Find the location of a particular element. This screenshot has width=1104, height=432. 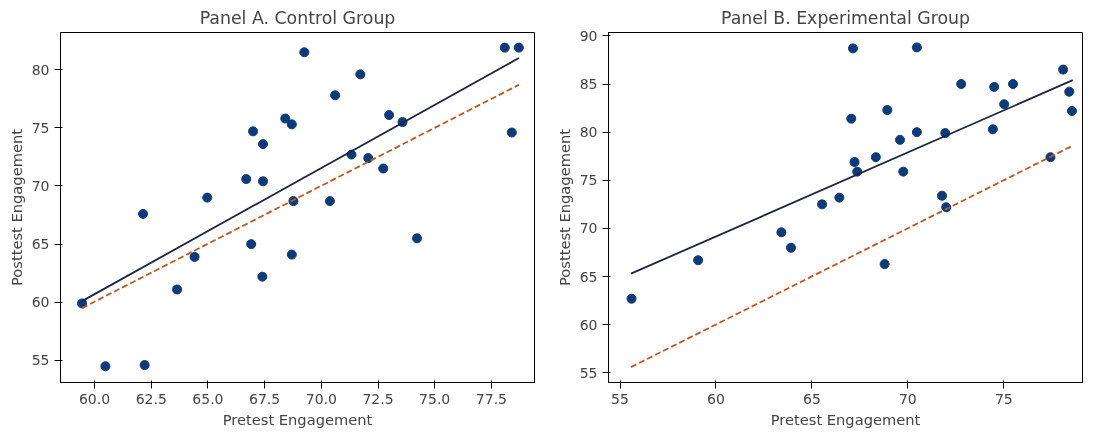

x-tick-label: 75.0 is located at coordinates (435, 398).